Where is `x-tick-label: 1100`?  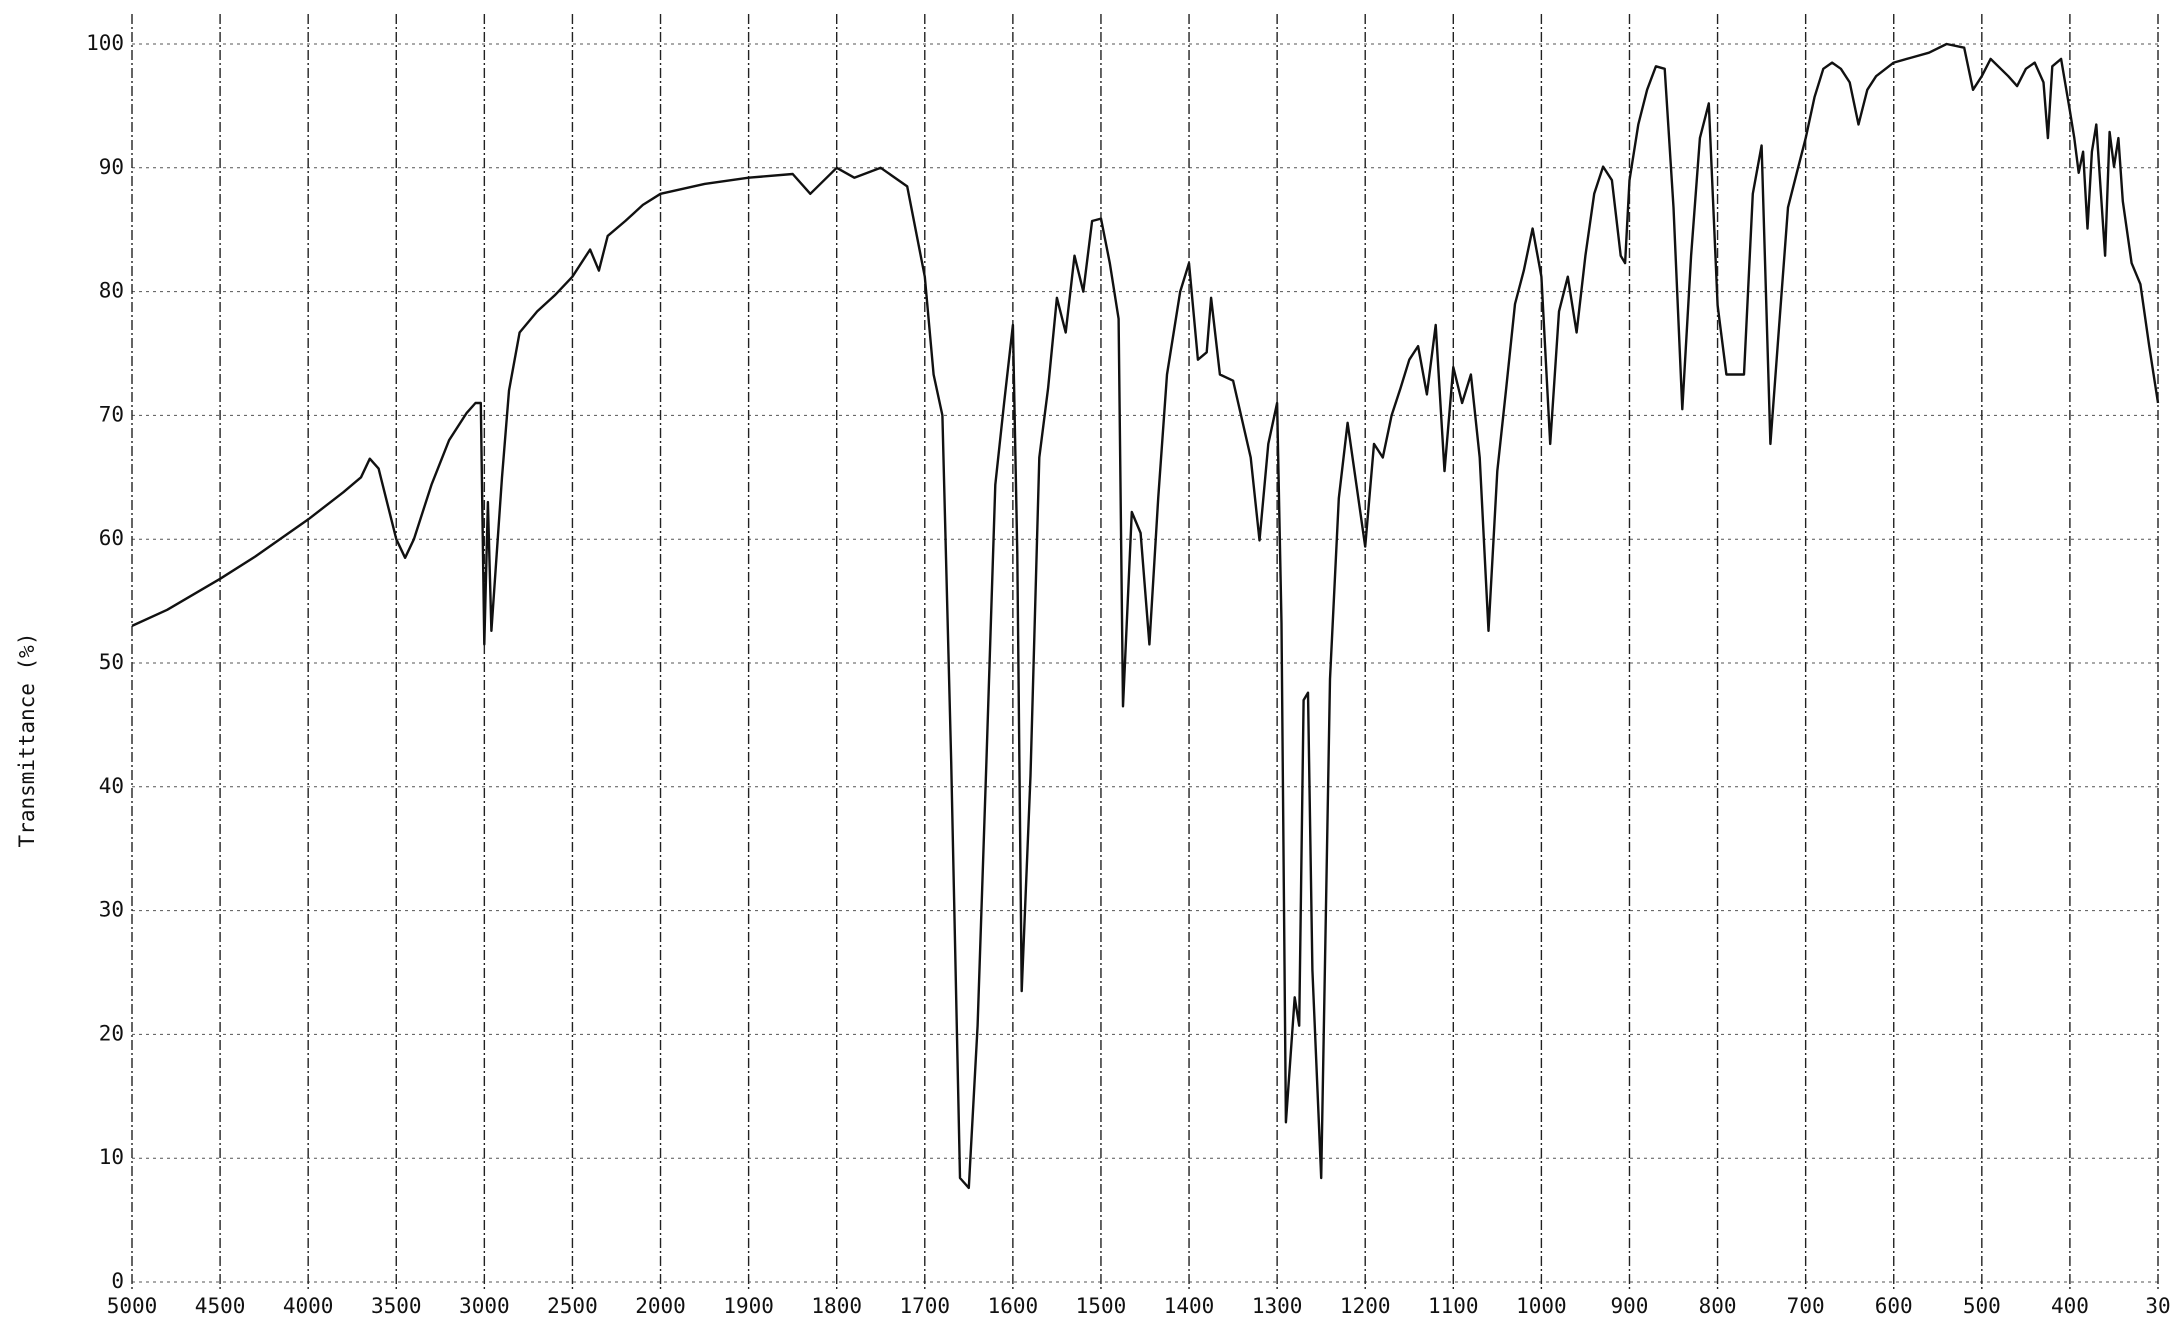
x-tick-label: 1100 is located at coordinates (1453, 1306).